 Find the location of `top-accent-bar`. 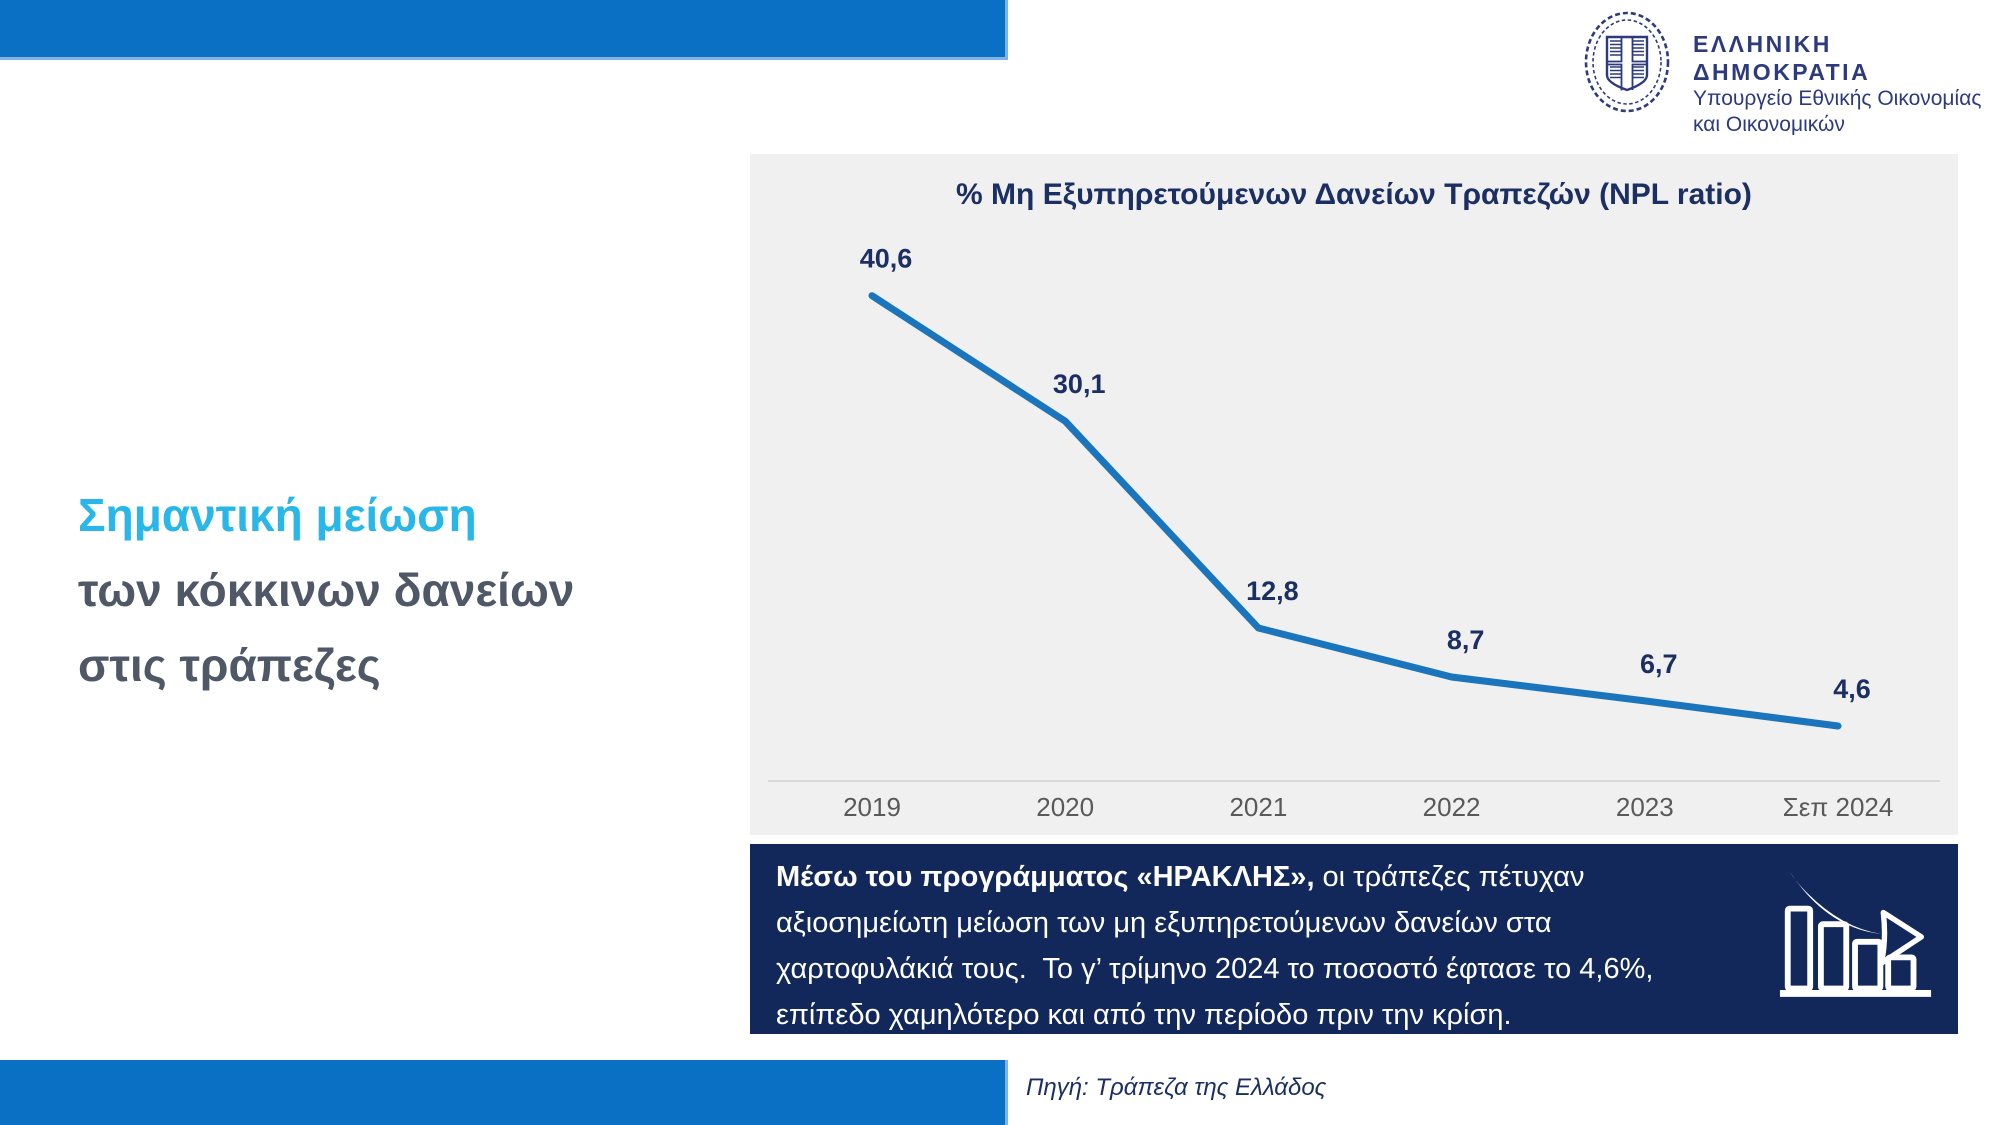

top-accent-bar is located at coordinates (504, 30).